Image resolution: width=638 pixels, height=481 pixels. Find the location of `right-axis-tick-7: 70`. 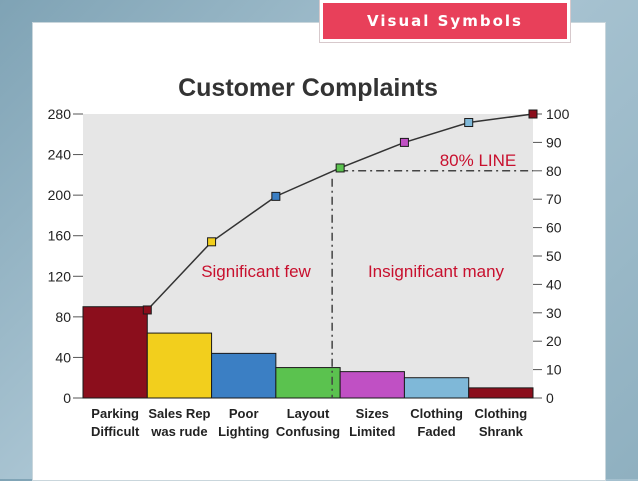

right-axis-tick-7: 70 is located at coordinates (554, 199).